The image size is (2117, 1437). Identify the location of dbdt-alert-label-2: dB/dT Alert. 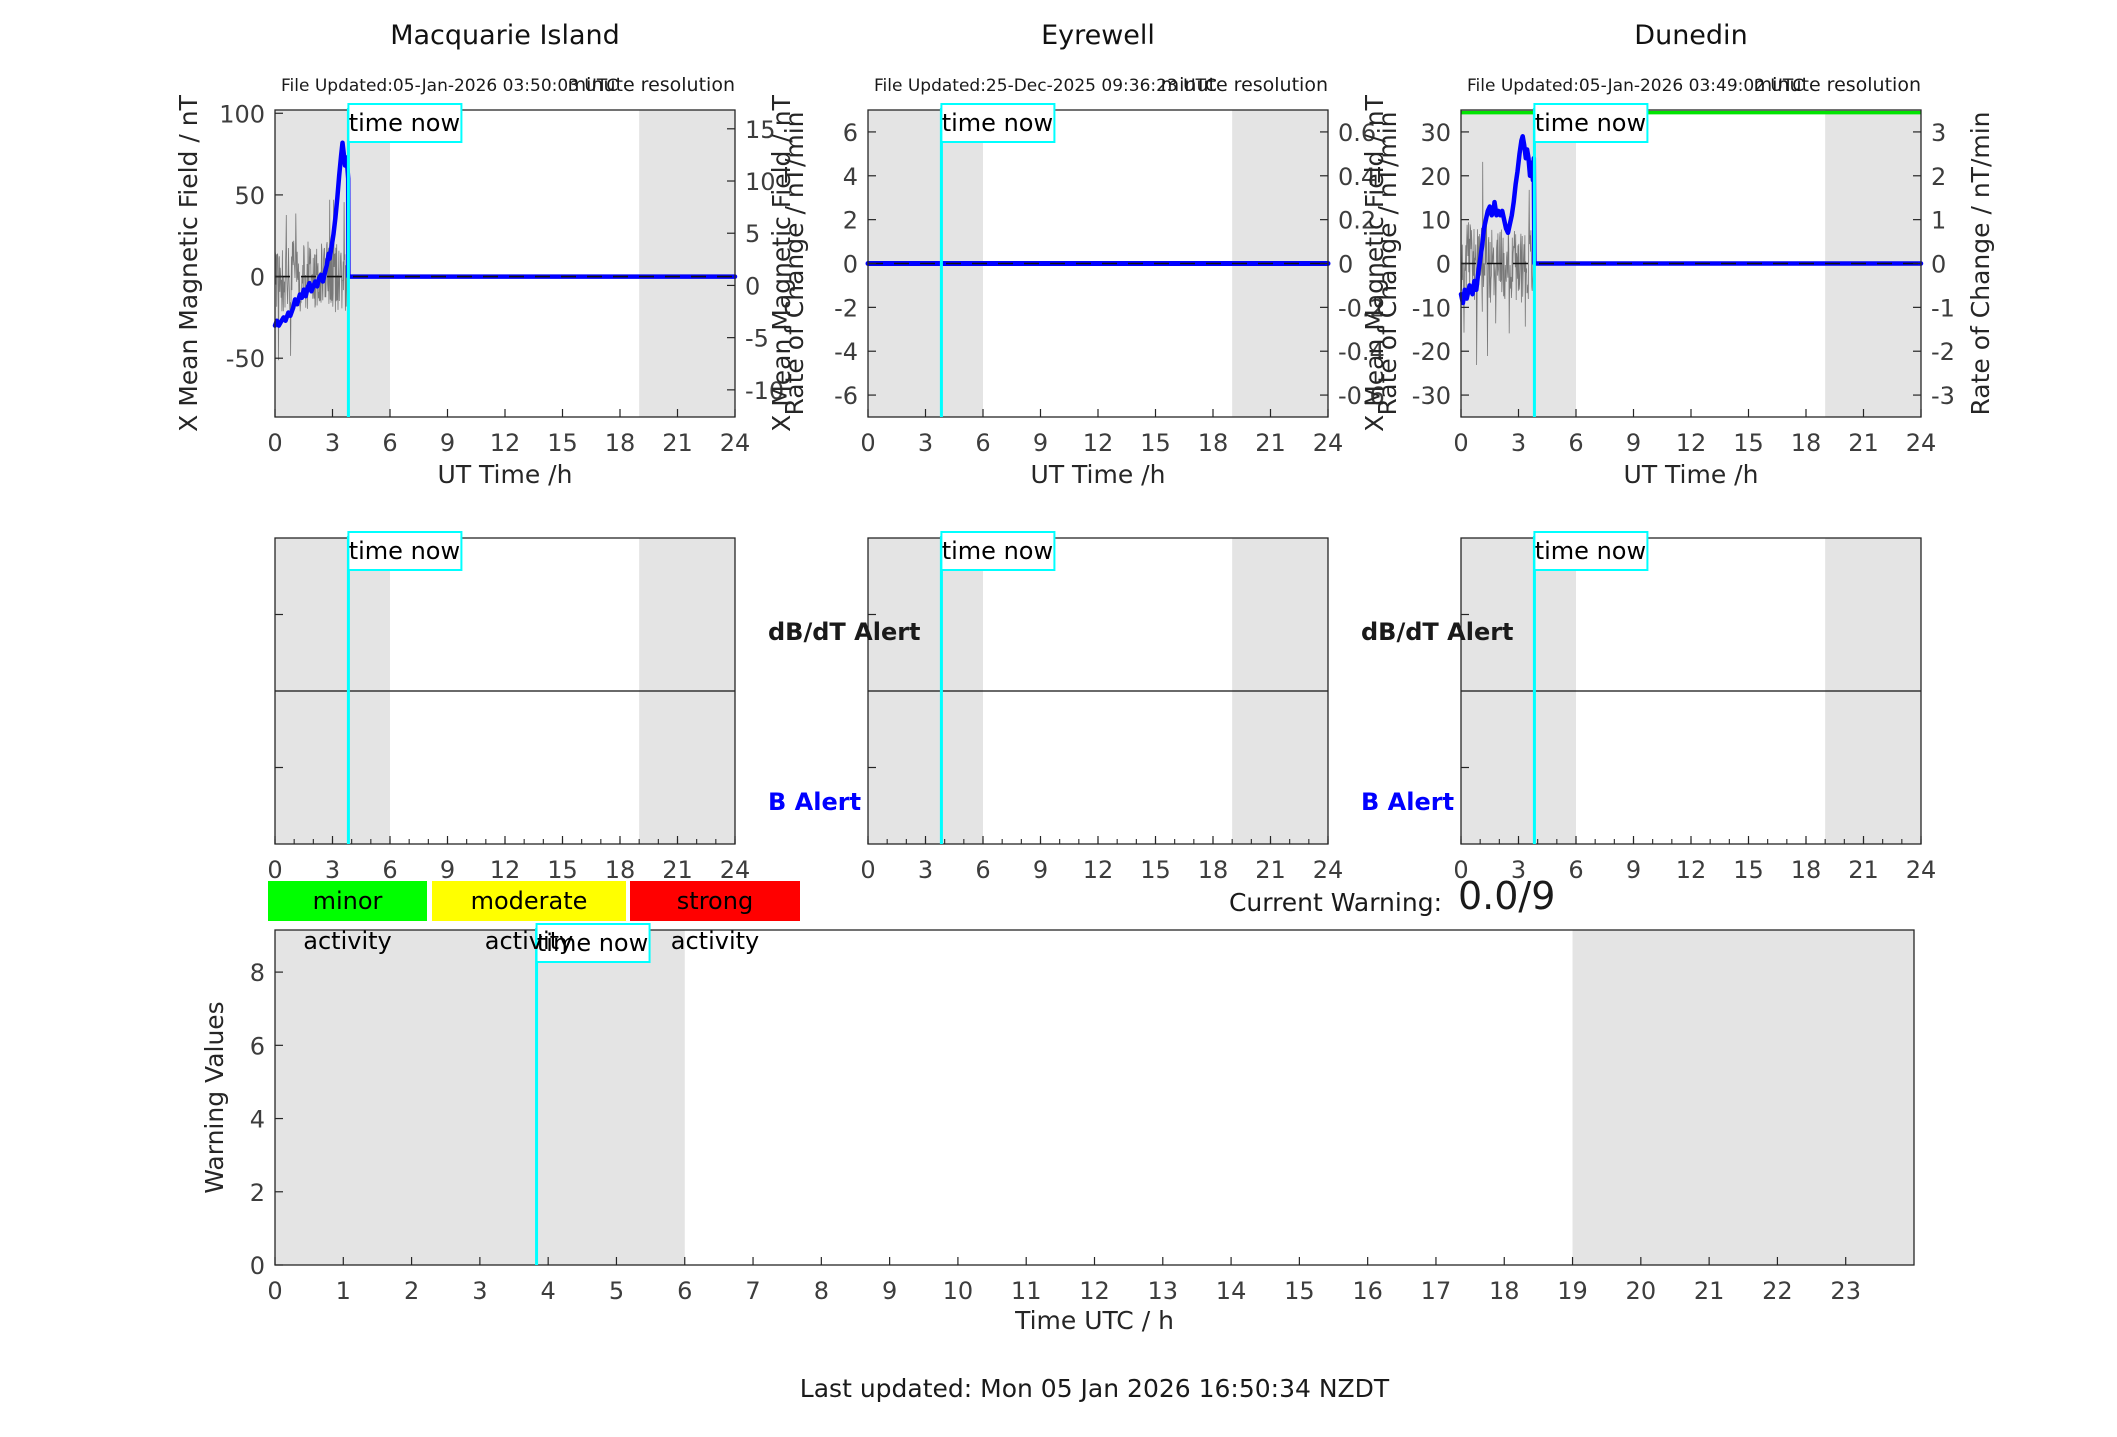
(1437, 632).